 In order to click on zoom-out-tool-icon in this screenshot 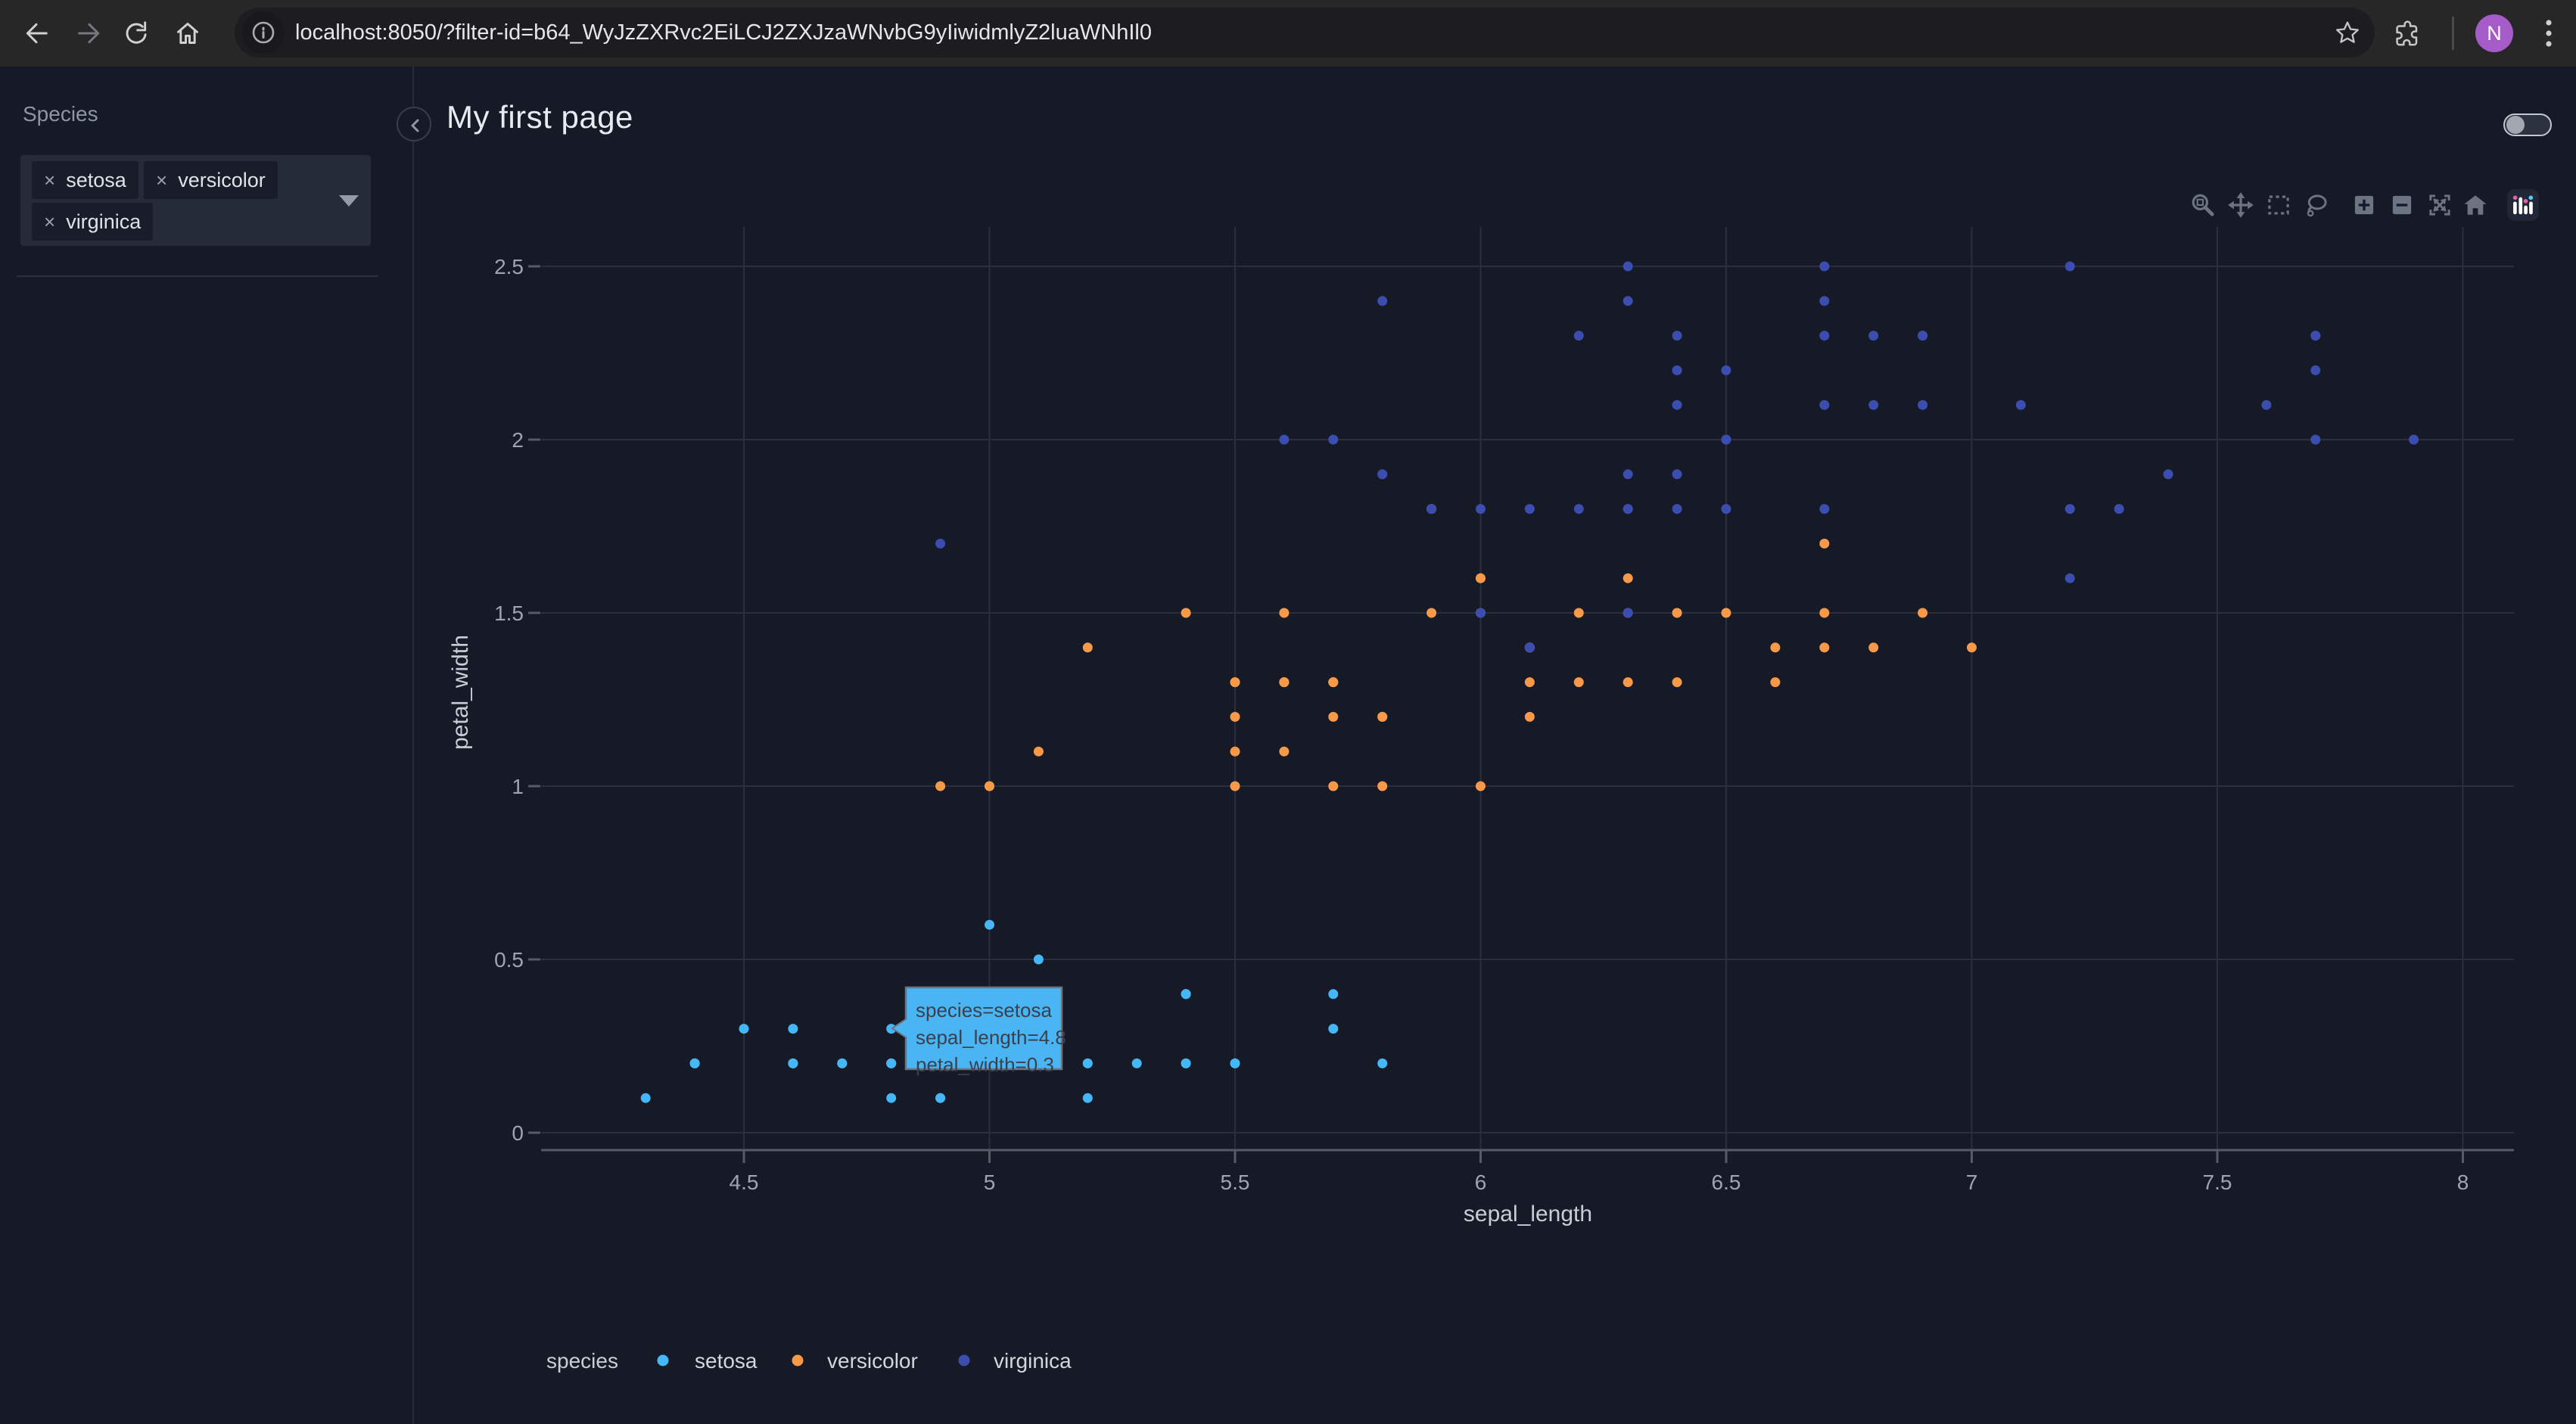, I will do `click(2402, 205)`.